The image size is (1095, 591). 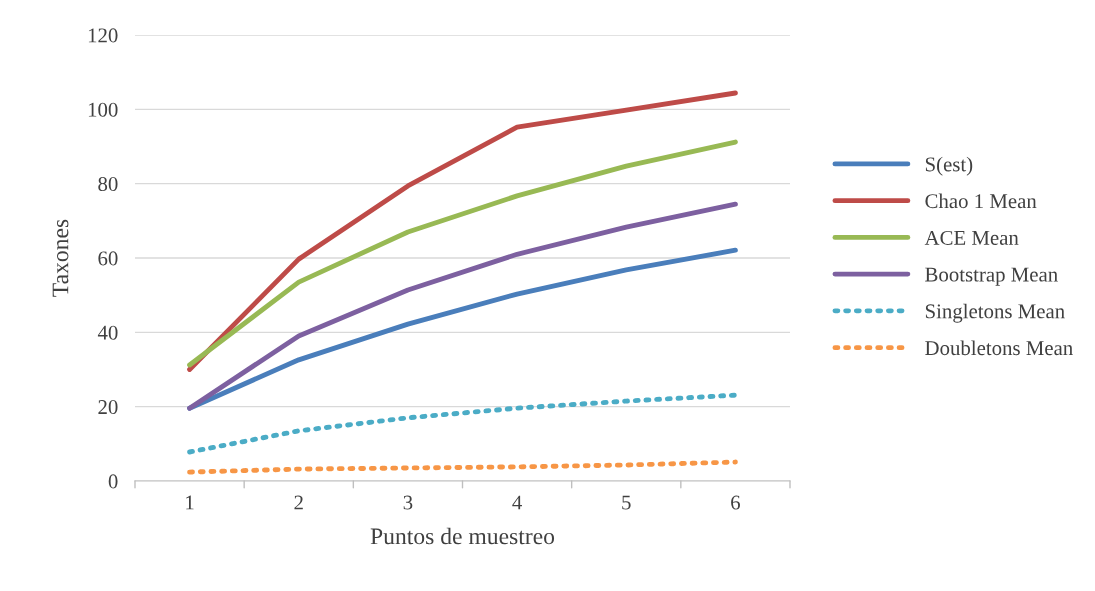 What do you see at coordinates (108, 184) in the screenshot?
I see `y-tick-label: 80` at bounding box center [108, 184].